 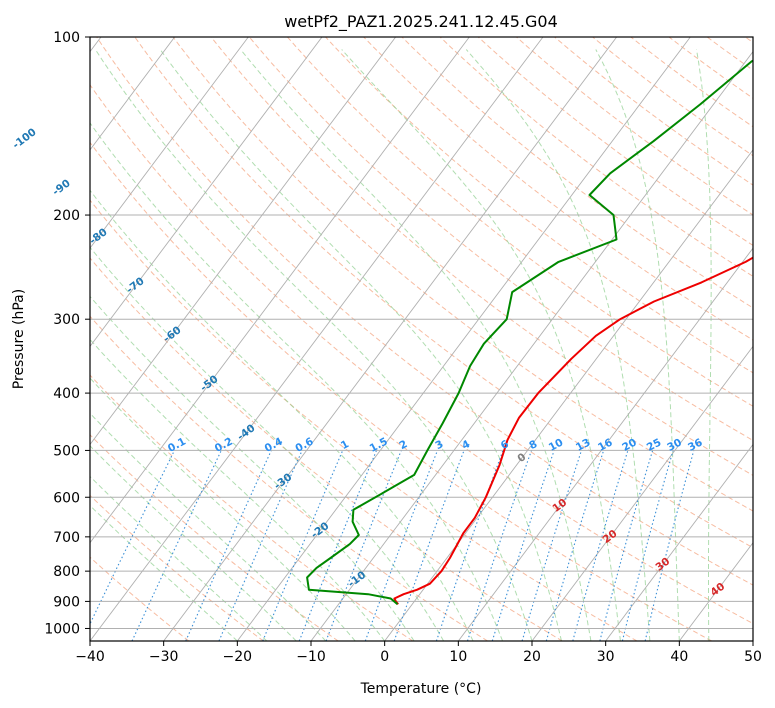 I want to click on y-tick-label: 700, so click(x=66, y=538).